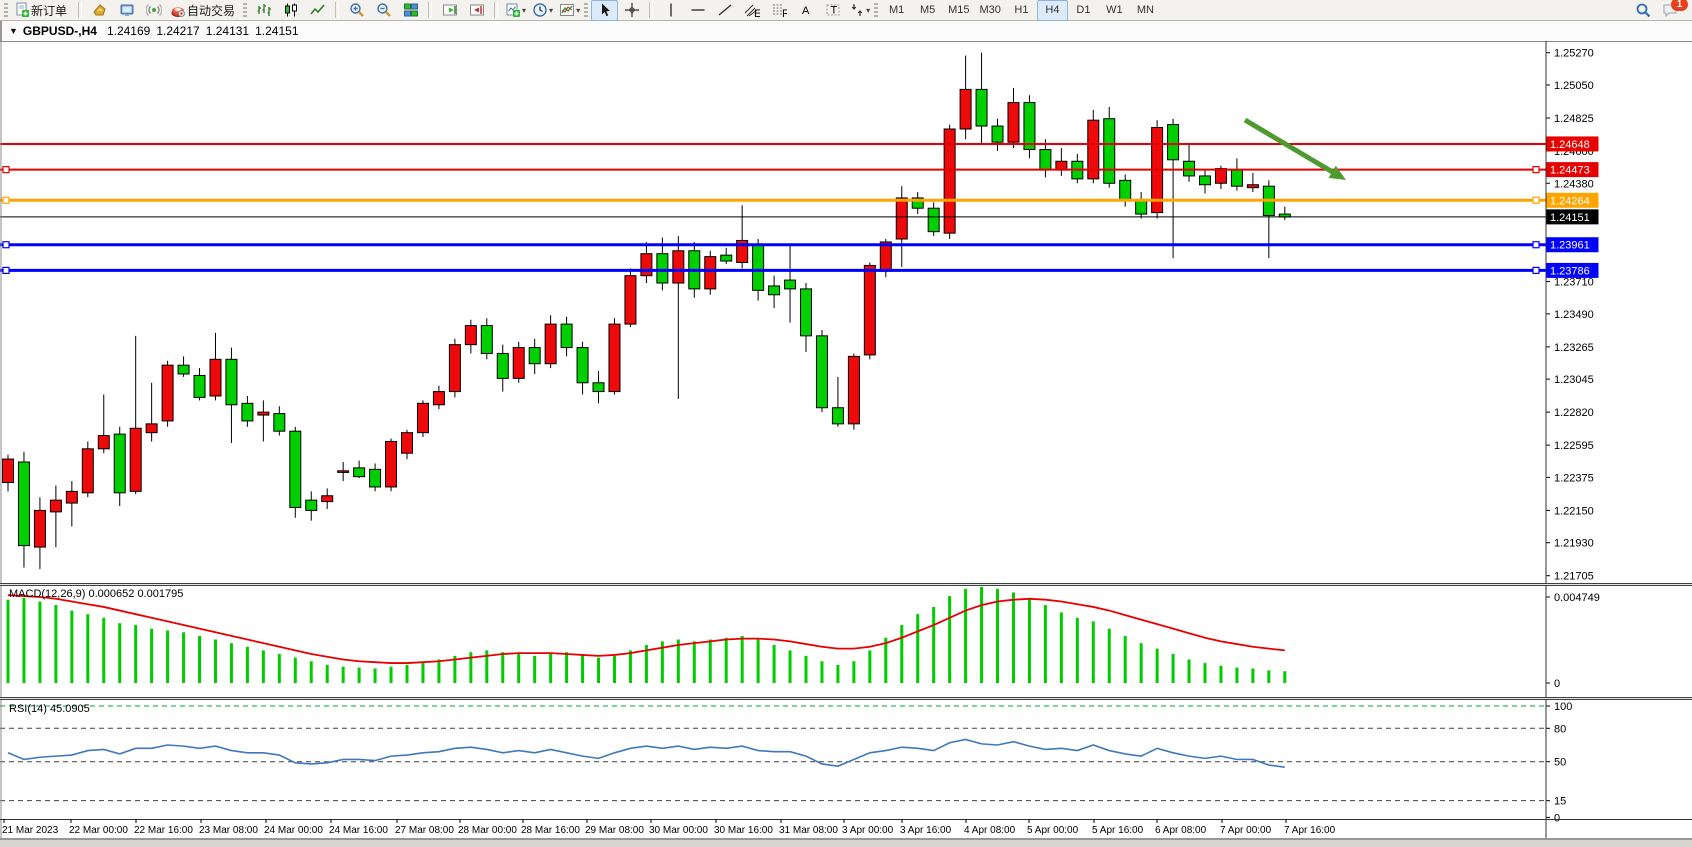  What do you see at coordinates (1052, 10) in the screenshot?
I see `timeframe-h4-button: H4` at bounding box center [1052, 10].